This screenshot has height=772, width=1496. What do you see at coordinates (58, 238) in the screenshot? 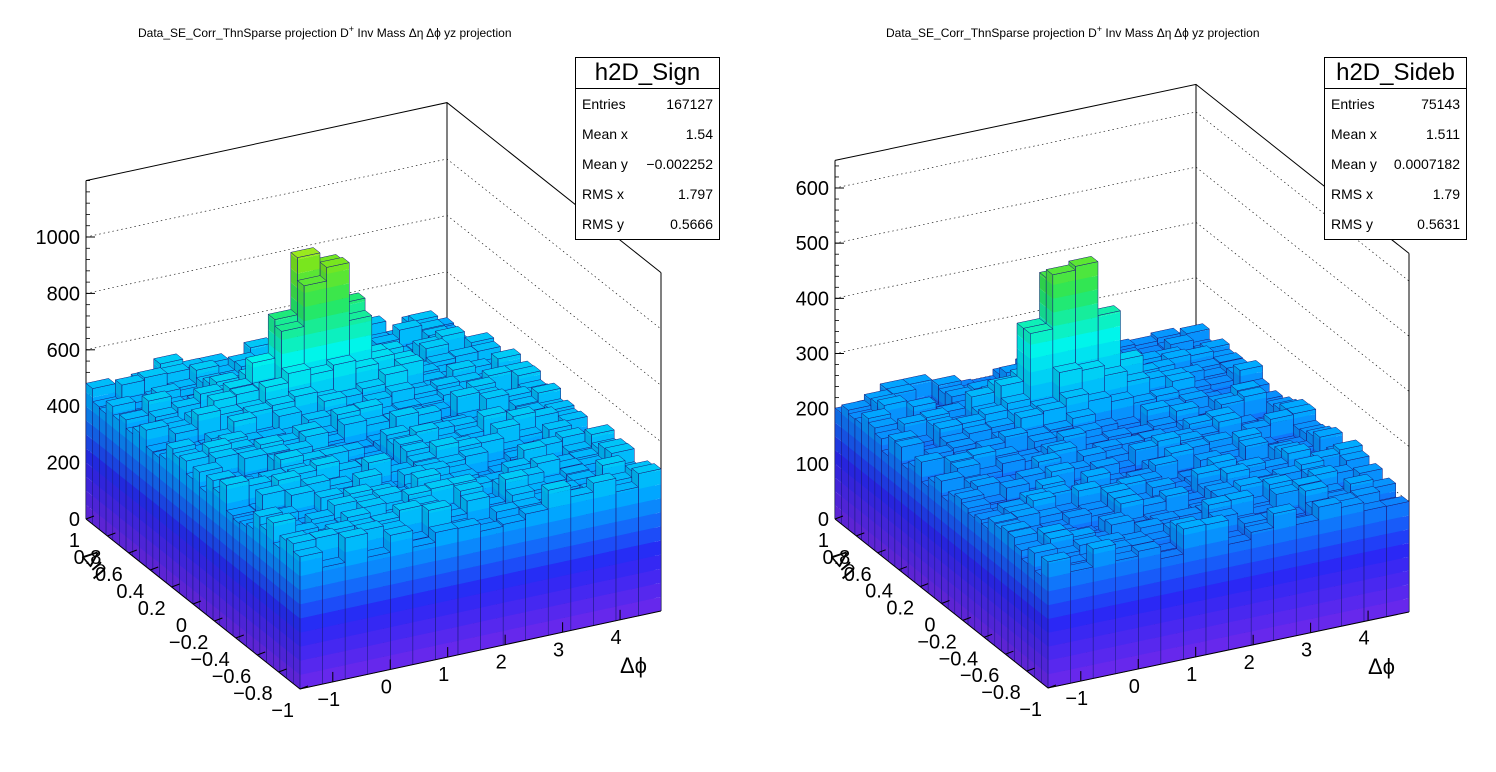
I see `z-tick-label: 1000` at bounding box center [58, 238].